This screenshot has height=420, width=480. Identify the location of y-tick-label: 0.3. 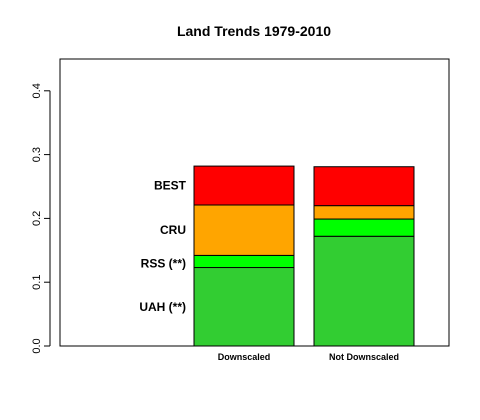
(37, 154).